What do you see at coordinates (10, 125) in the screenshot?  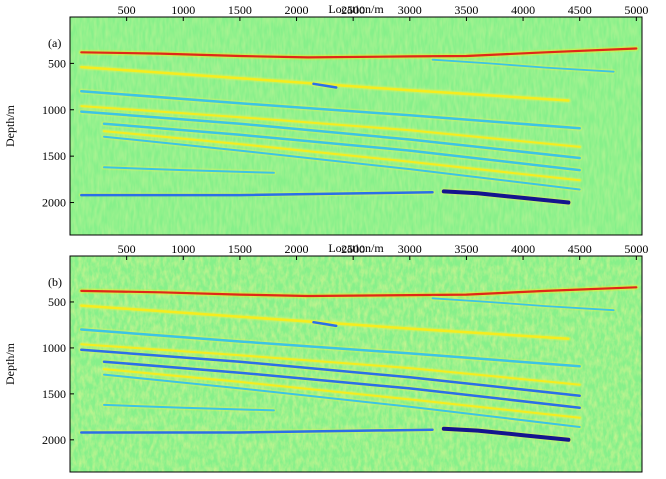 I see `panel-a-y-axis-label: Depth/m` at bounding box center [10, 125].